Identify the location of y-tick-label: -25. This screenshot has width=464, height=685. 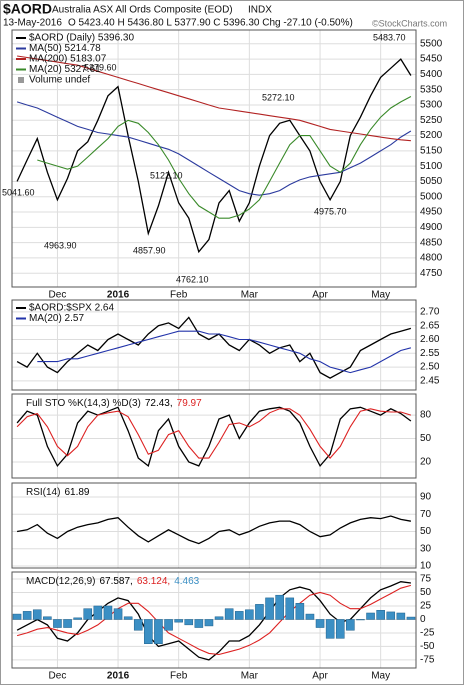
(427, 633).